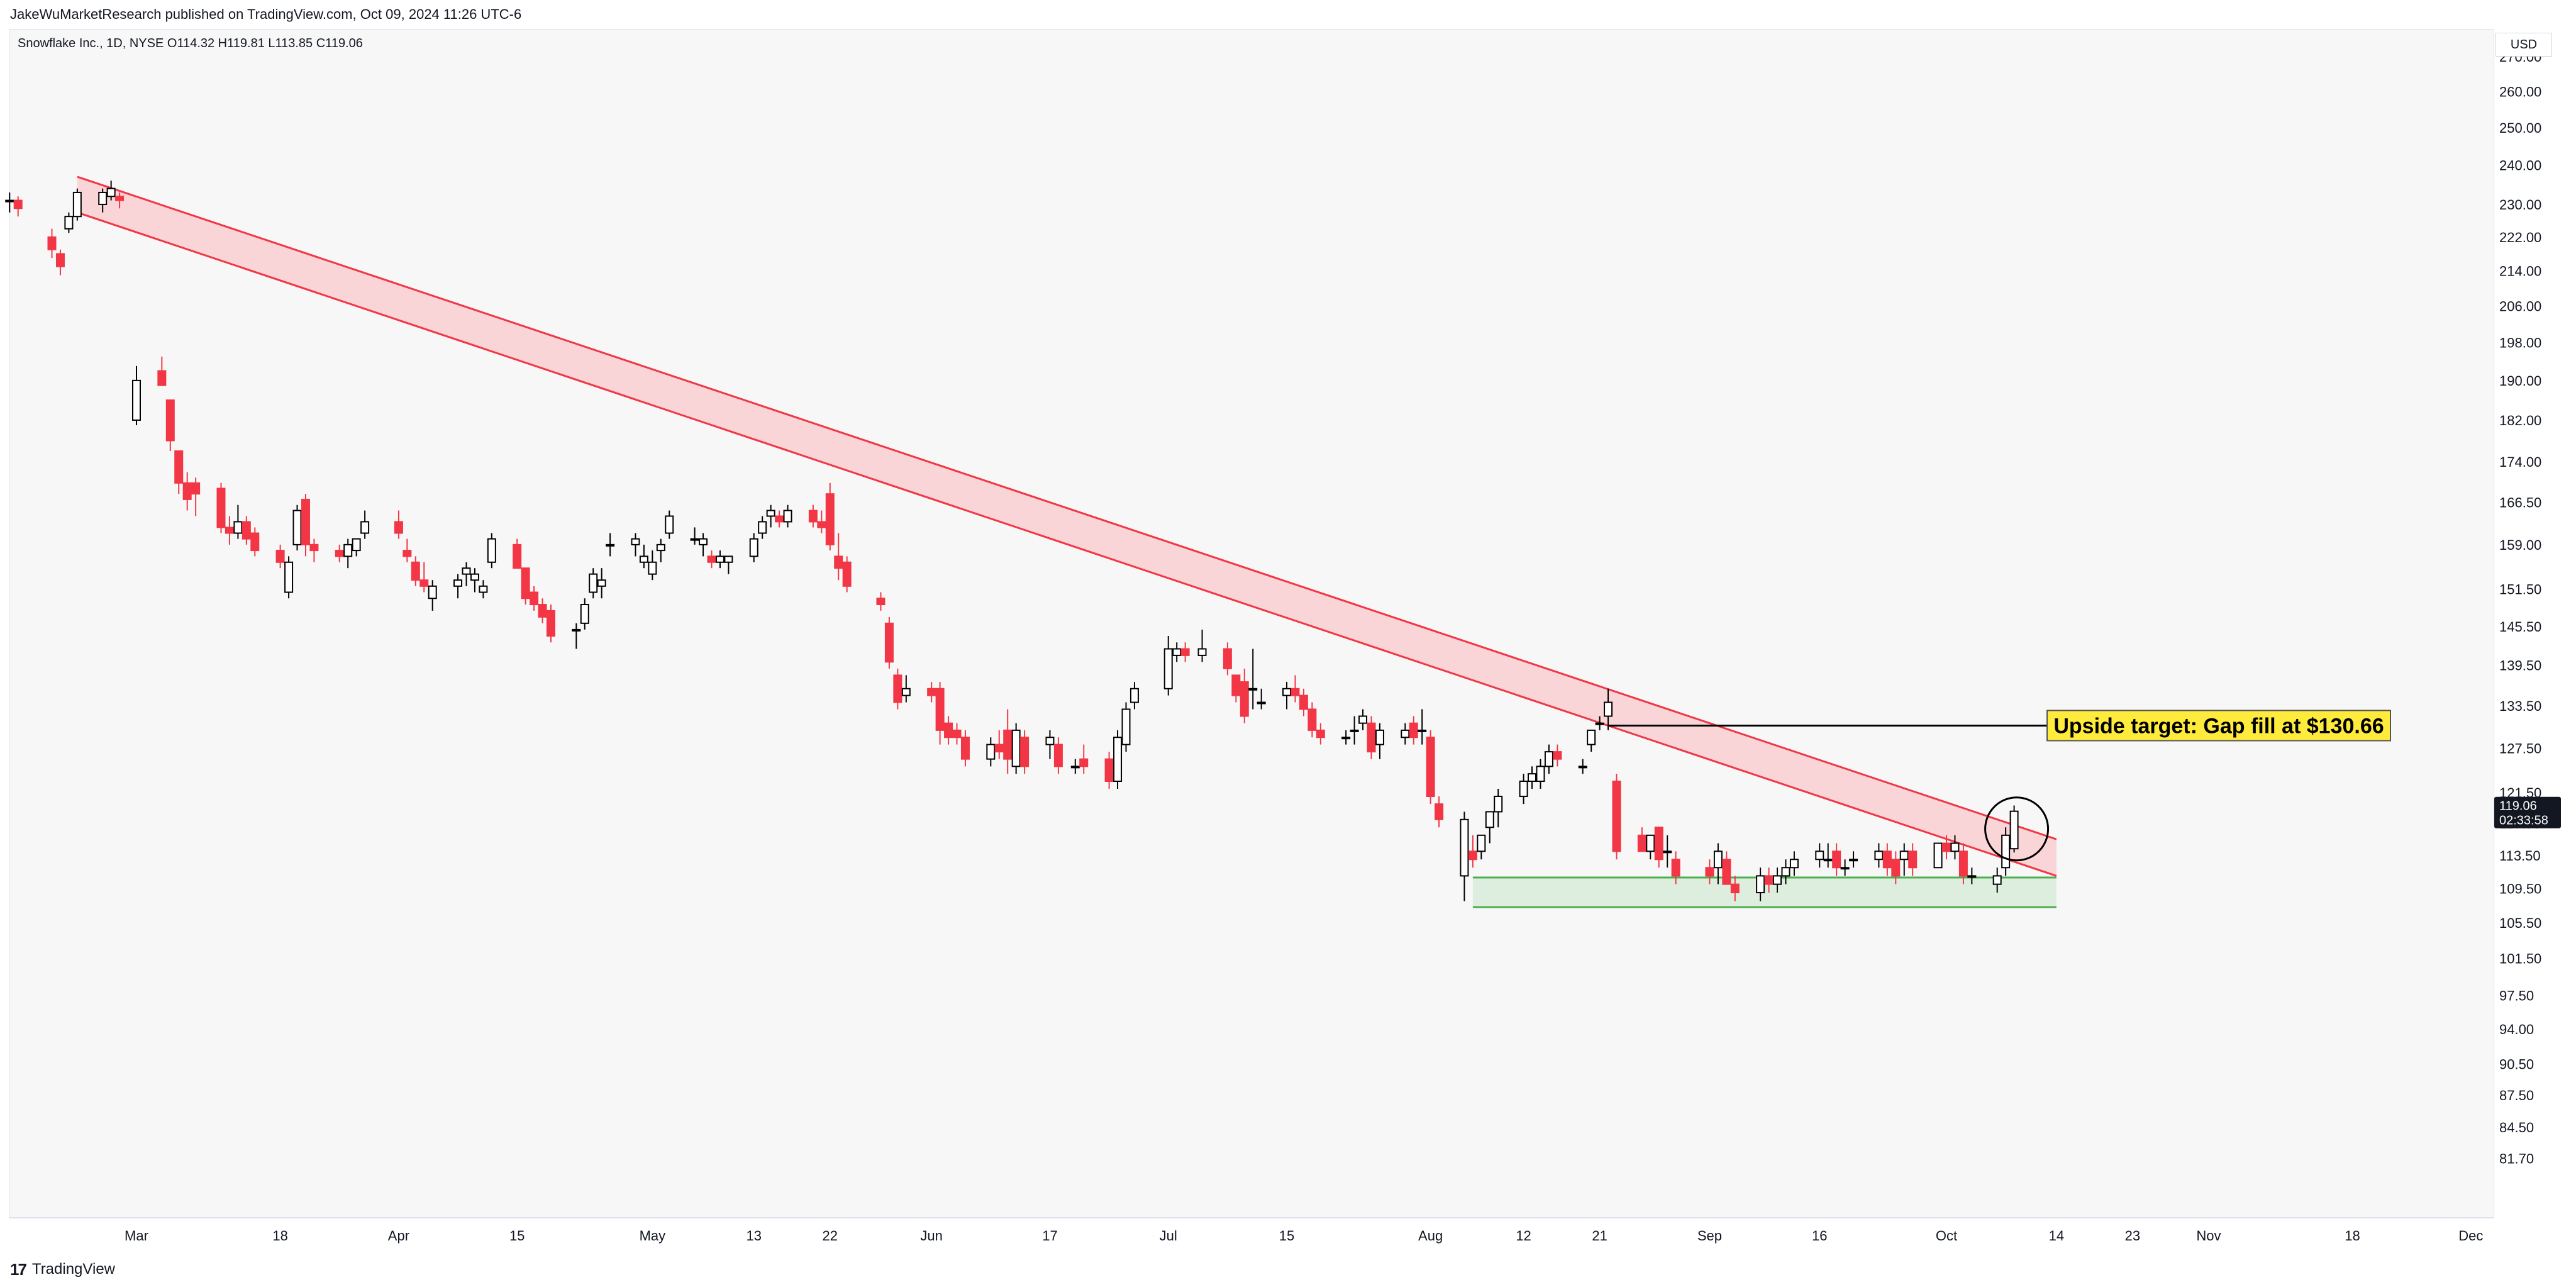 The height and width of the screenshot is (1287, 2576). What do you see at coordinates (1819, 1236) in the screenshot?
I see `time-tick-label: 16` at bounding box center [1819, 1236].